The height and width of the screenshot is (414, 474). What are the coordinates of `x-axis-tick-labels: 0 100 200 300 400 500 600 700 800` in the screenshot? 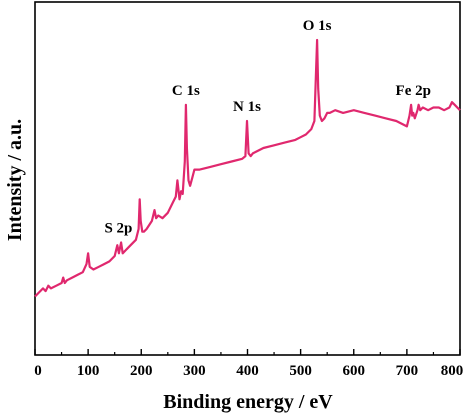 It's located at (248, 371).